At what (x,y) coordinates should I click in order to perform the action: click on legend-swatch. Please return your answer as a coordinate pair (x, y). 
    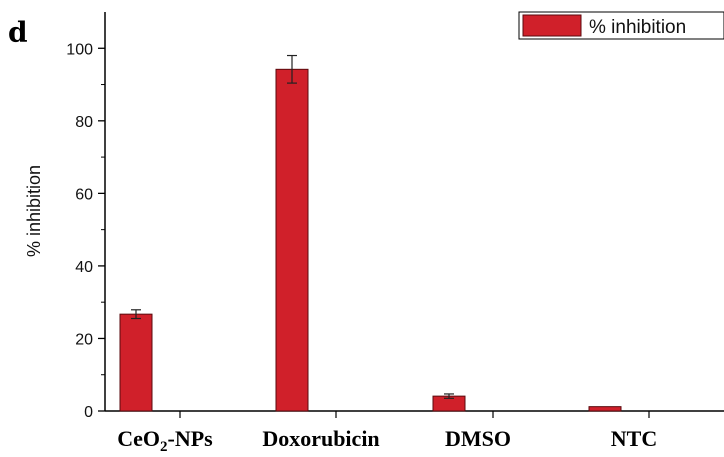
    Looking at the image, I should click on (552, 25).